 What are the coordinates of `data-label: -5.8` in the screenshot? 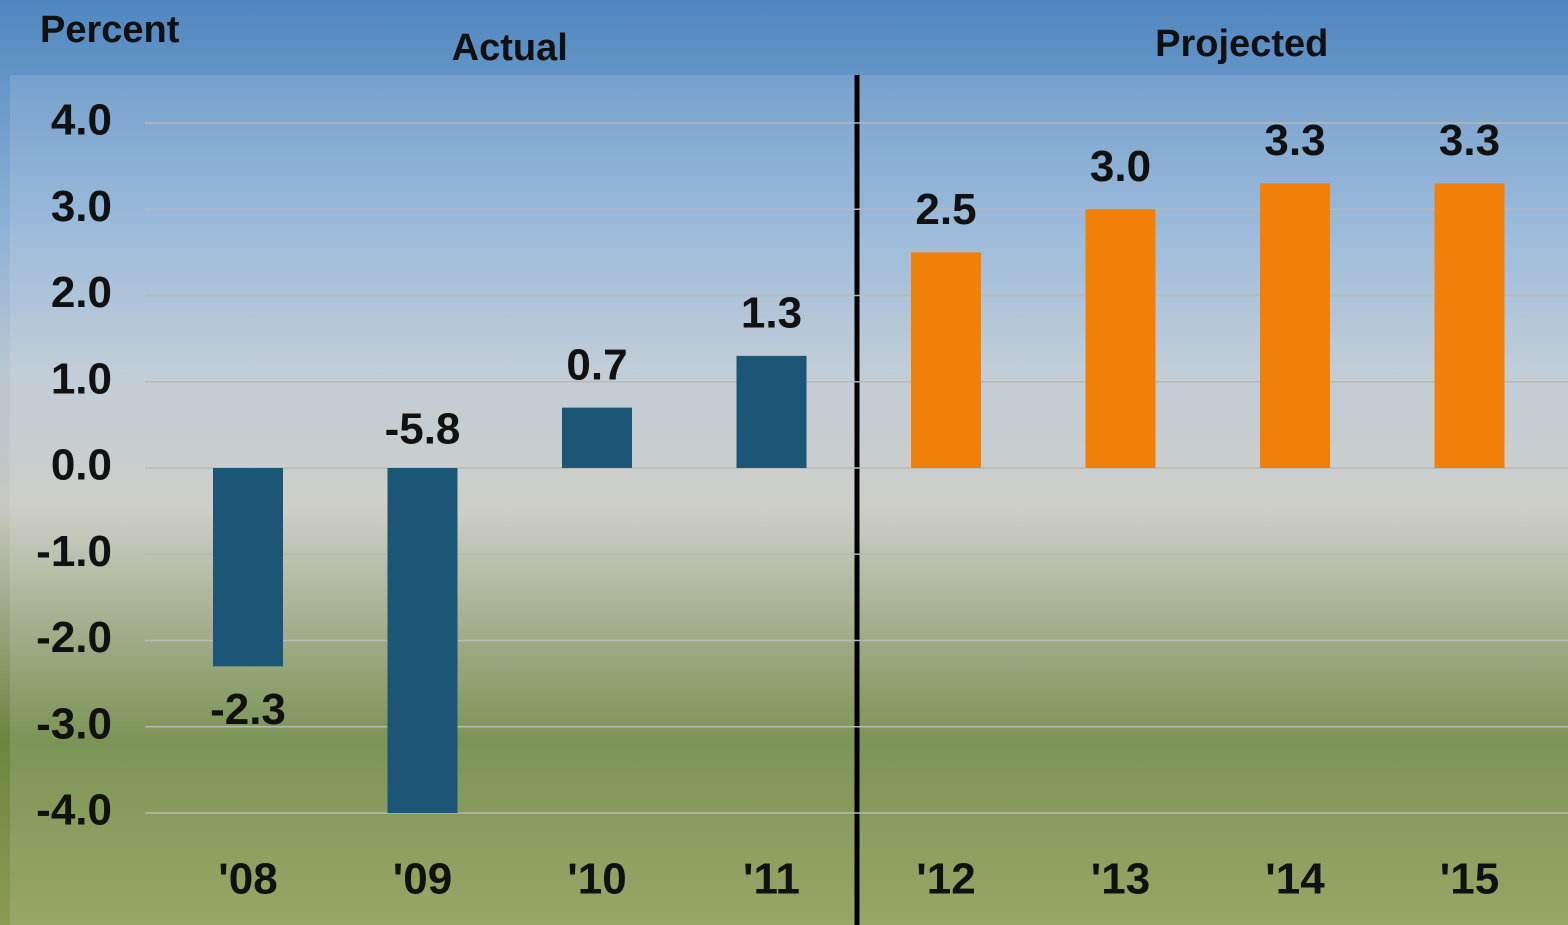 It's located at (423, 429).